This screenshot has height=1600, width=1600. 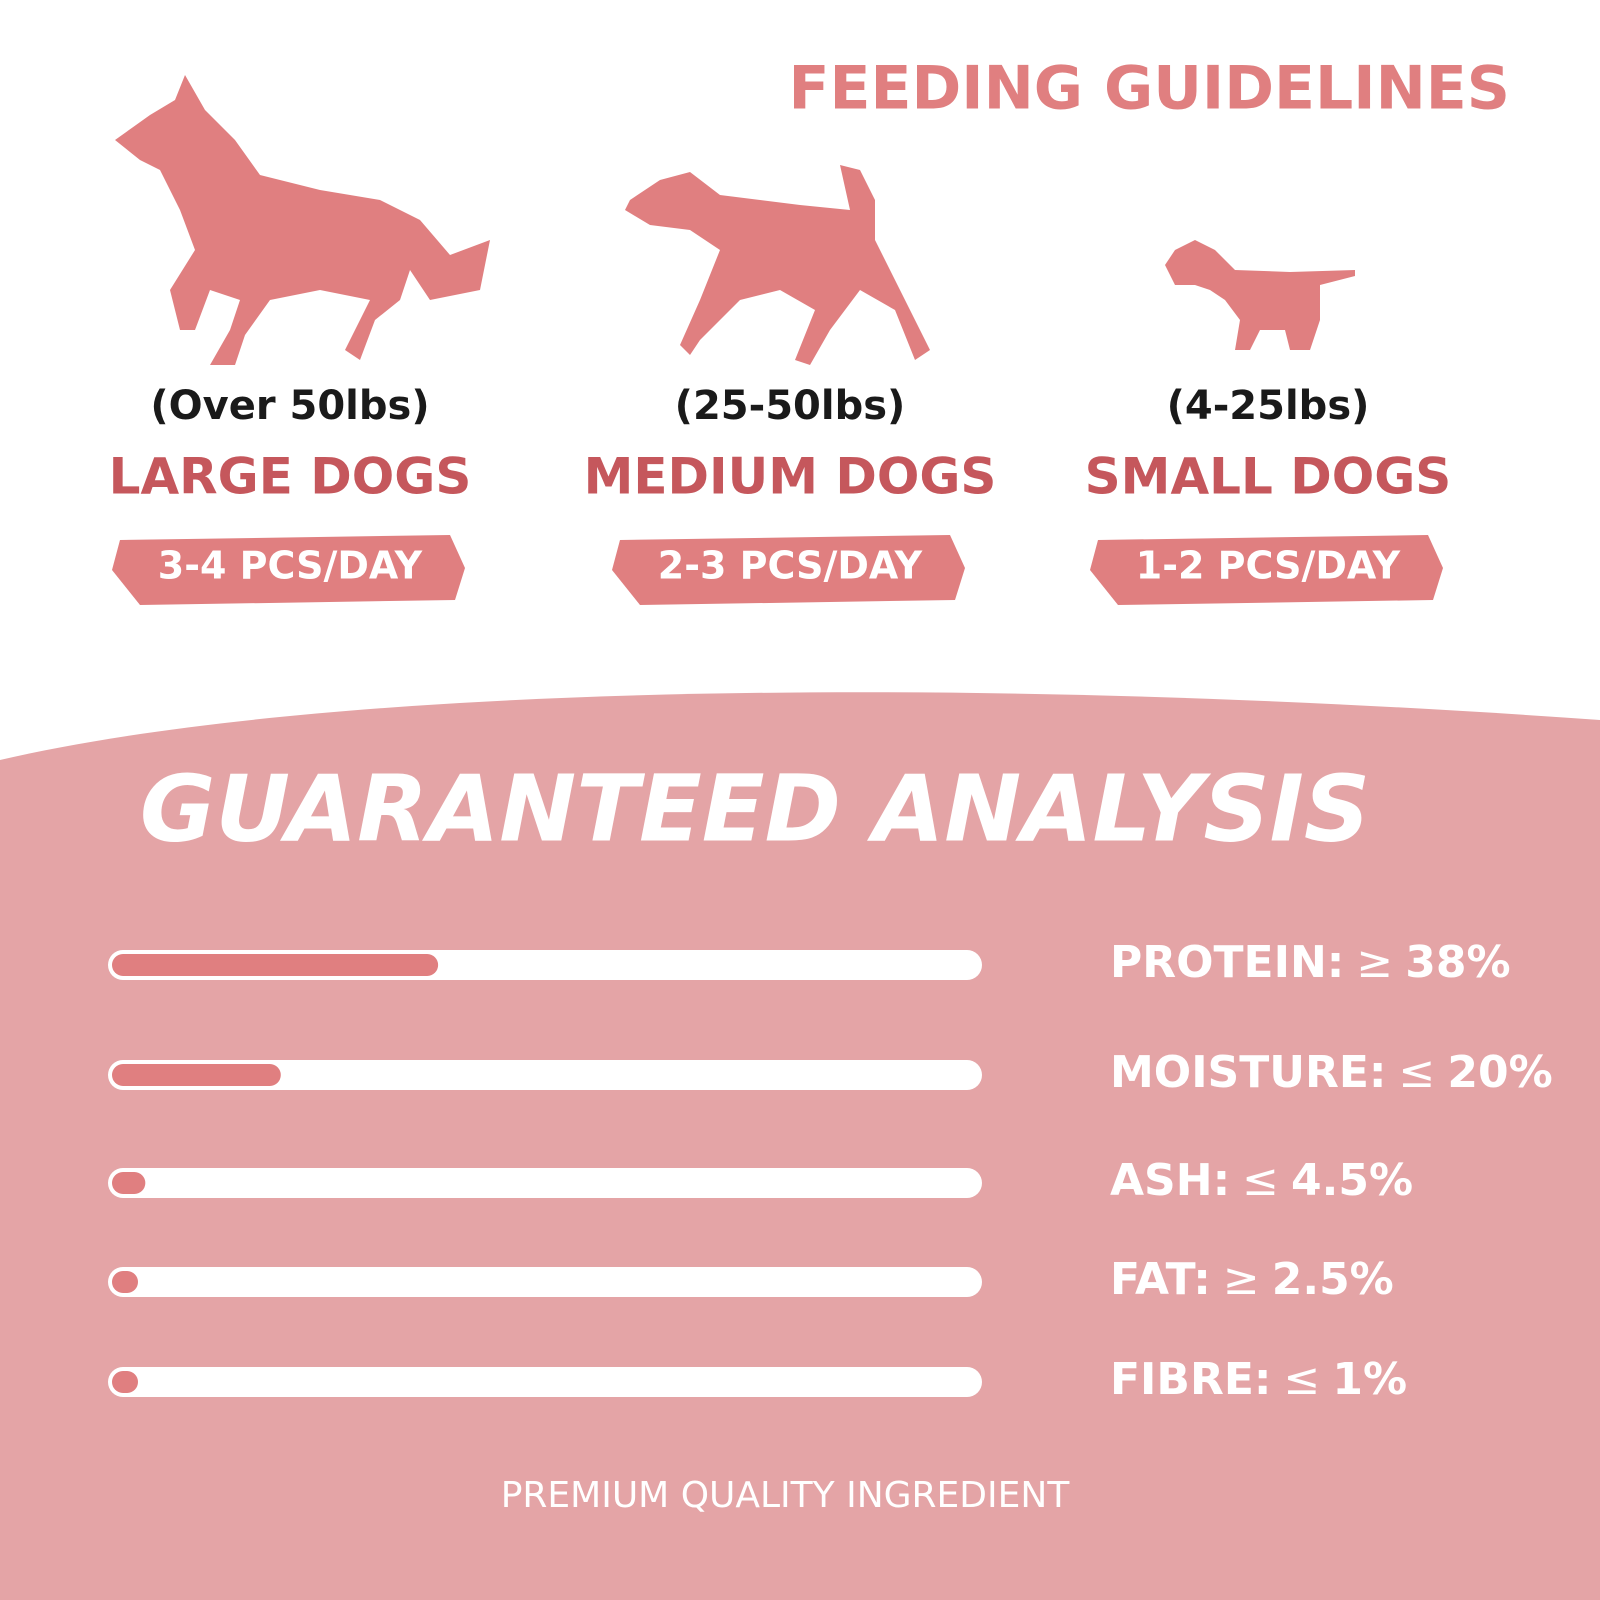 What do you see at coordinates (786, 1495) in the screenshot?
I see `footer: PREMIUM QUALITY INGREDIENT` at bounding box center [786, 1495].